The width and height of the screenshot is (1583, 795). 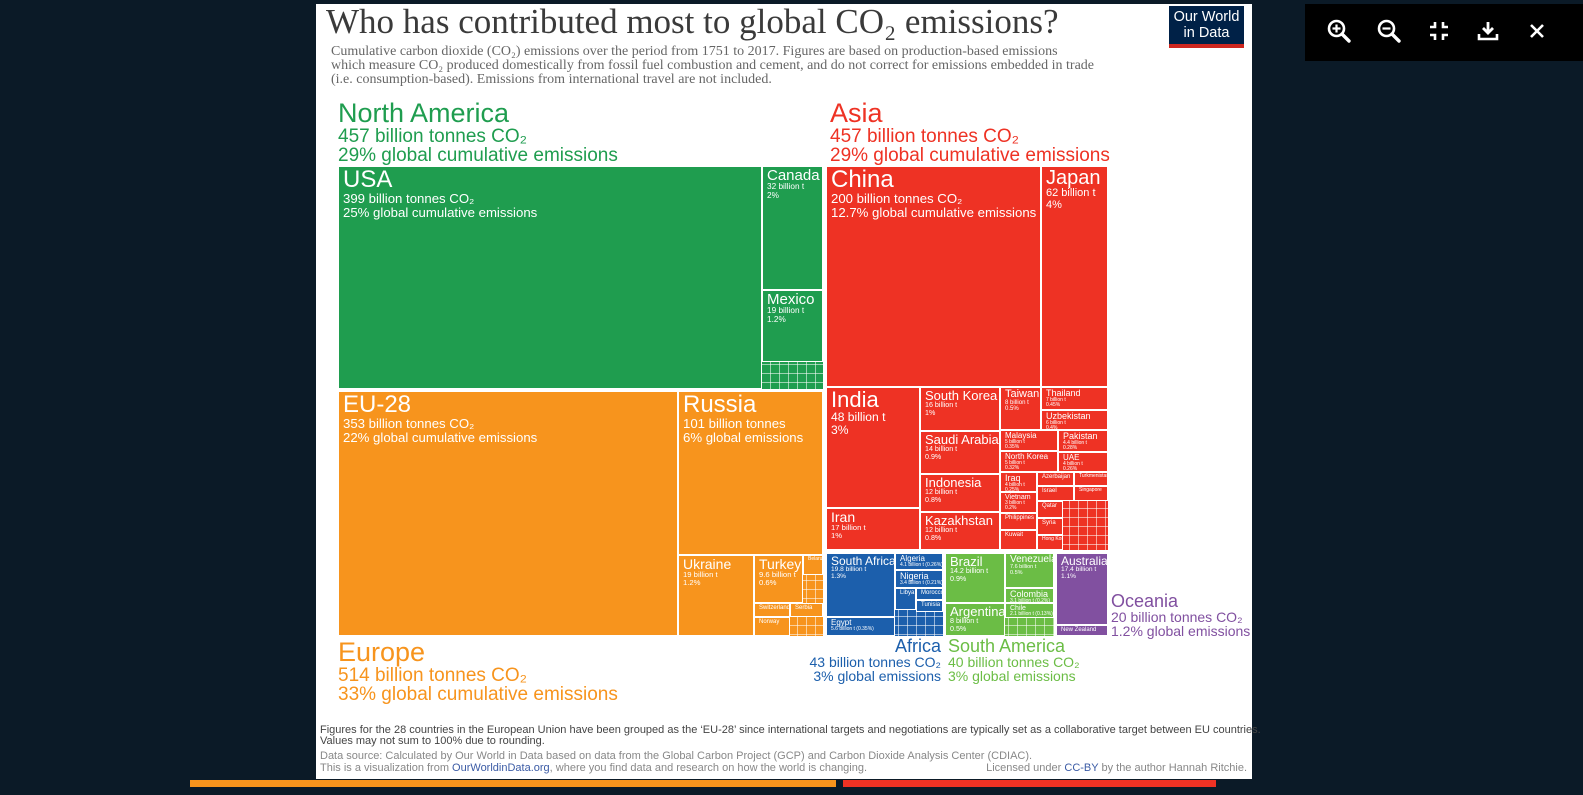 I want to click on country-box: Libya, so click(x=905, y=599).